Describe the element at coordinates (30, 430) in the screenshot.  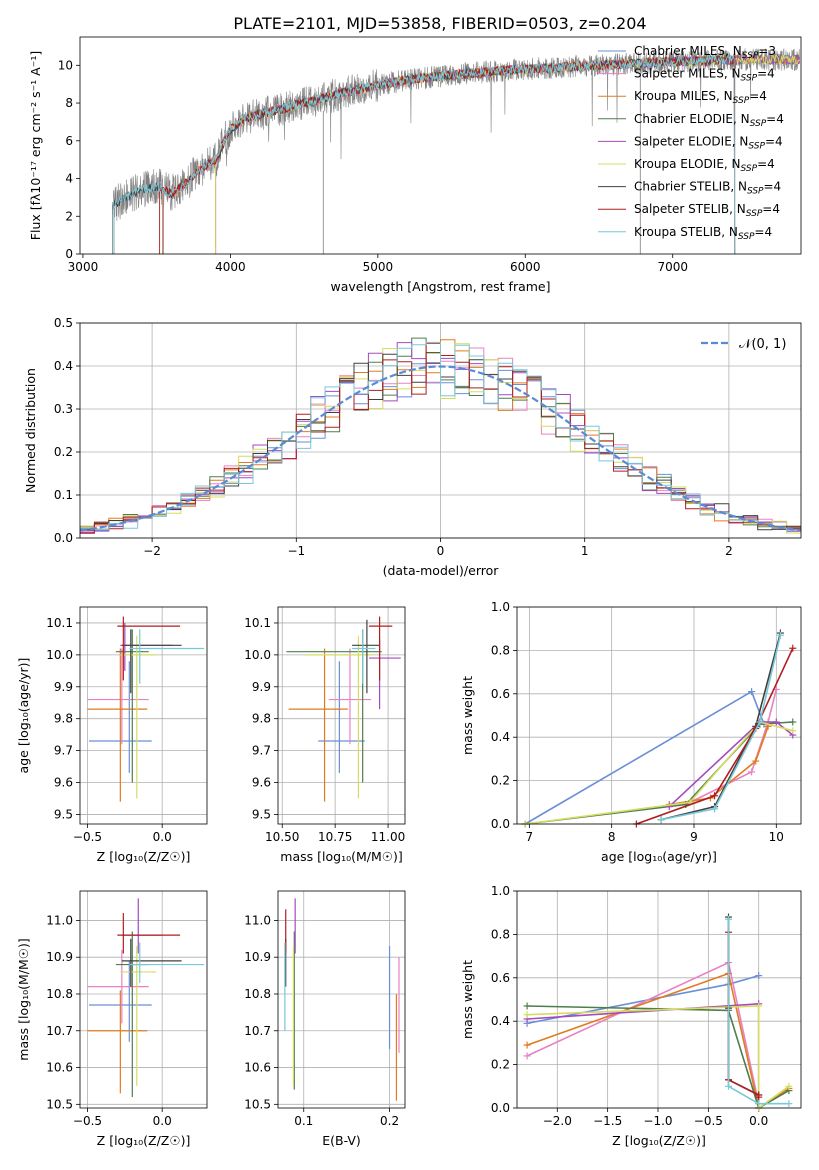
I see `residuals-ylabel: Normed distribution` at that location.